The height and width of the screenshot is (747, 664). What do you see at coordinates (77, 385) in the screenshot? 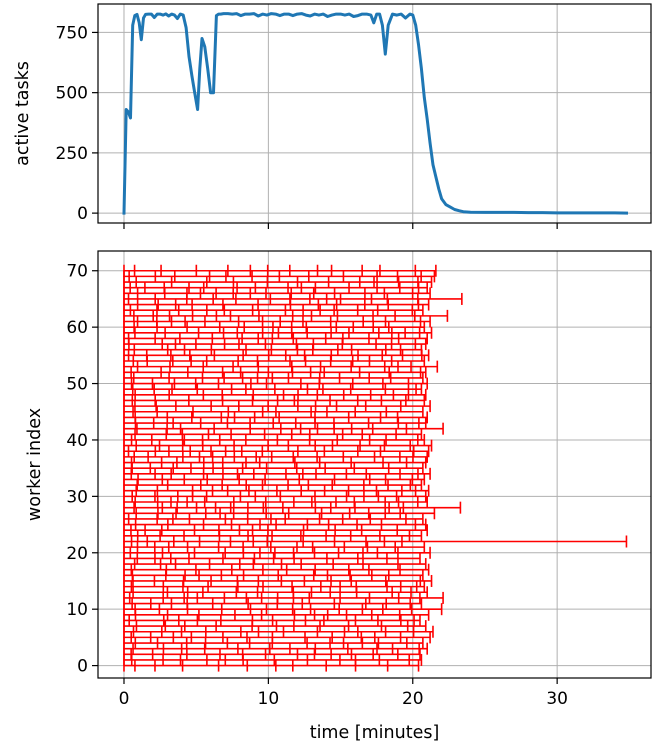
I see `worker-timeline-y-tick-label: 50` at bounding box center [77, 385].